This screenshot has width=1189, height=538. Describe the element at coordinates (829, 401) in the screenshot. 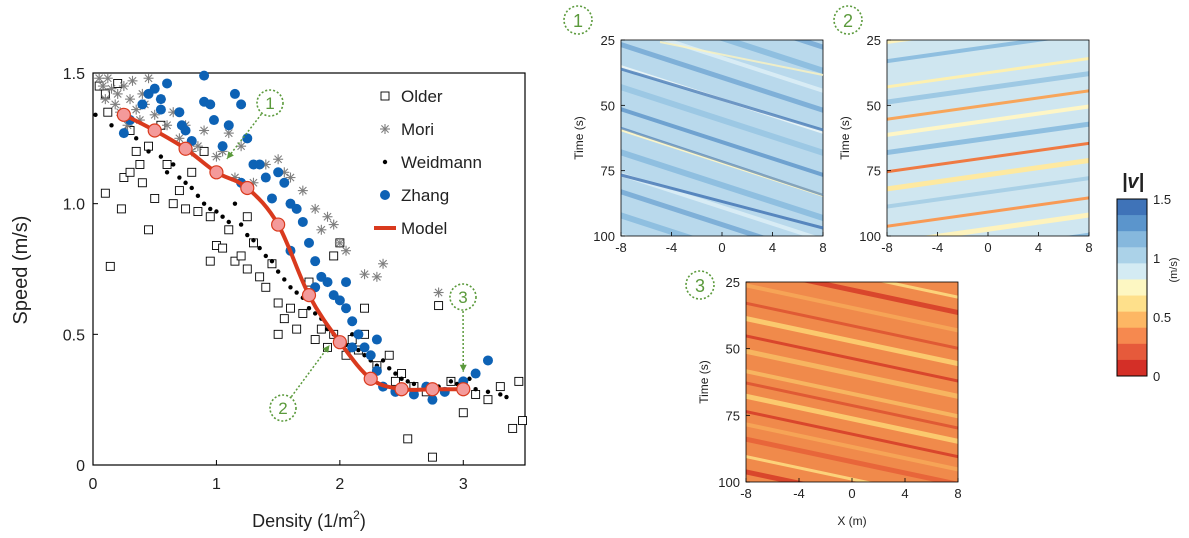

I see `heatmap-panel-3: -8 -4 0 4 8 25 50 75 100 Time (s) X (m)` at that location.